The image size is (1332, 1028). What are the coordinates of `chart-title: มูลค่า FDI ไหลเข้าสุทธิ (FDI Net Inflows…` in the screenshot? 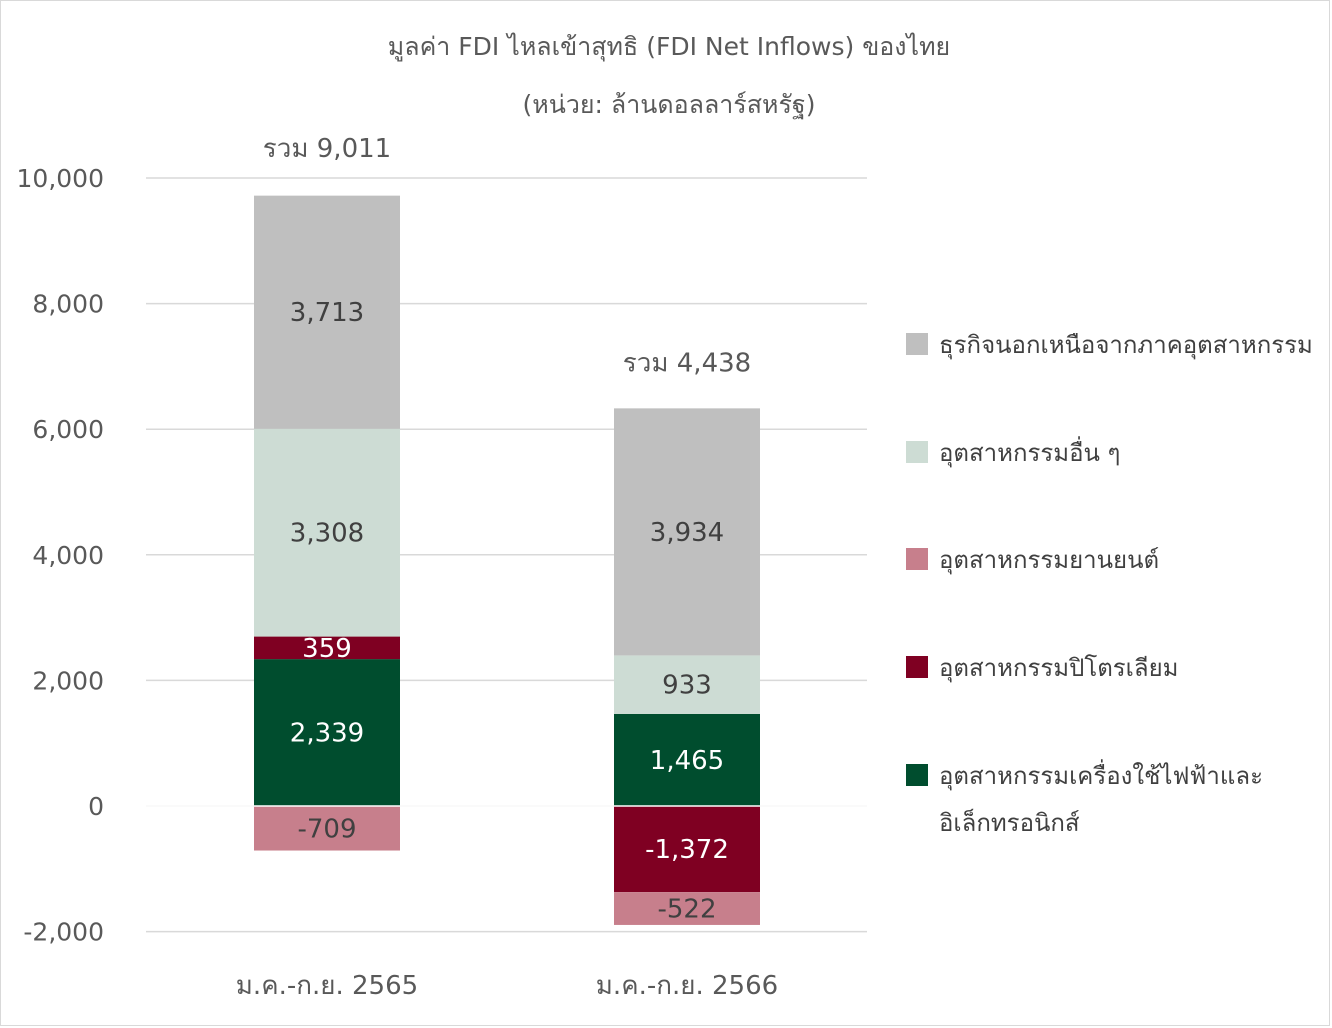 It's located at (669, 47).